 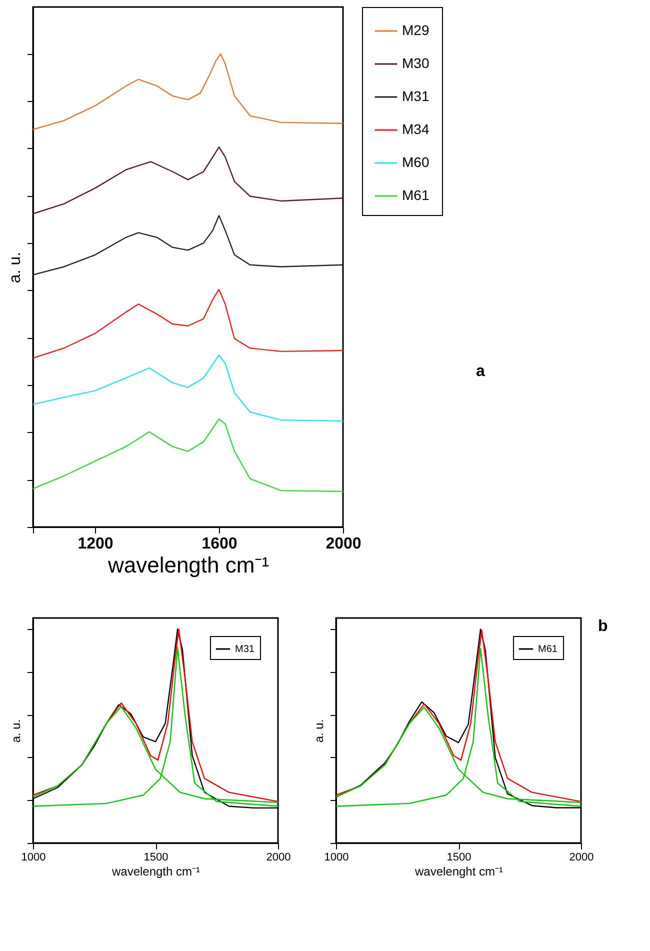 I want to click on x-tick-label: 1600, so click(x=220, y=544).